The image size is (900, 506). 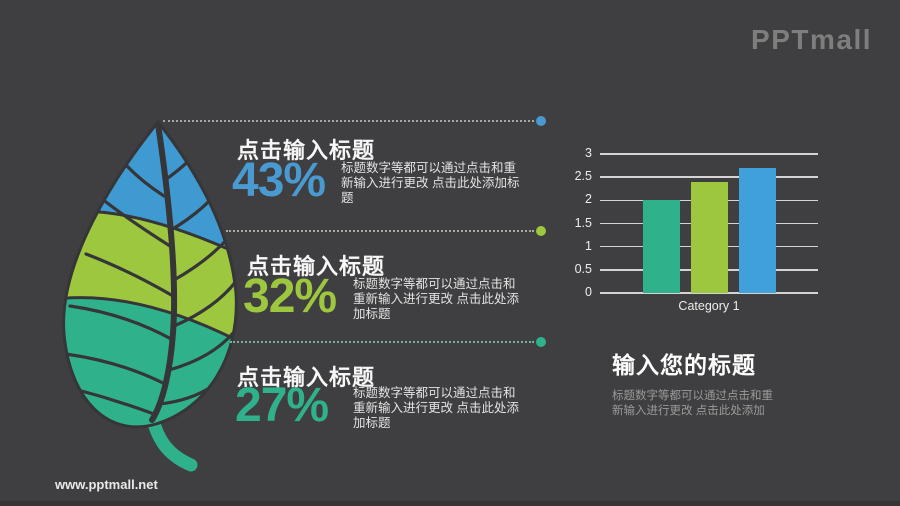 I want to click on y-axis-tick-label: 0, so click(x=588, y=292).